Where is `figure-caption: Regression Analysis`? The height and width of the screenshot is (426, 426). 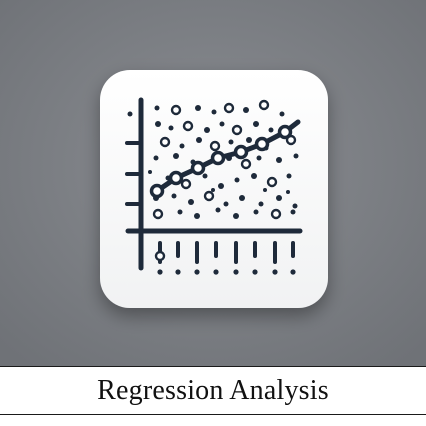 figure-caption: Regression Analysis is located at coordinates (213, 390).